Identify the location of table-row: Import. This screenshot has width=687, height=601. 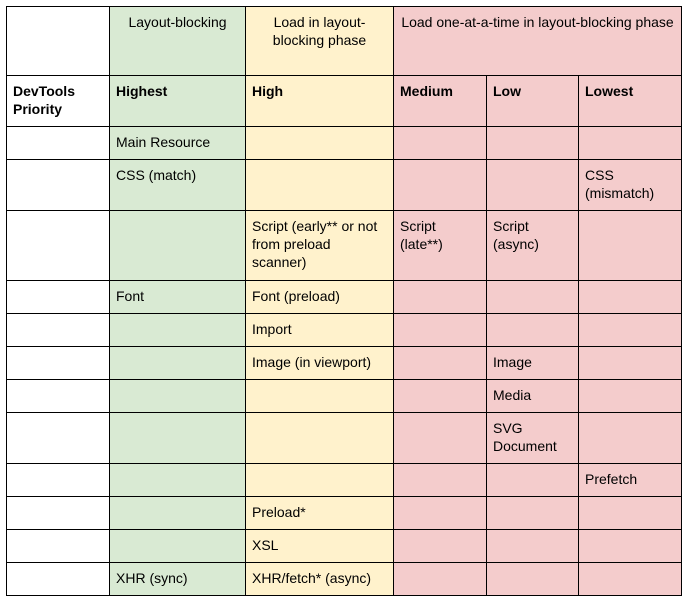
(344, 330).